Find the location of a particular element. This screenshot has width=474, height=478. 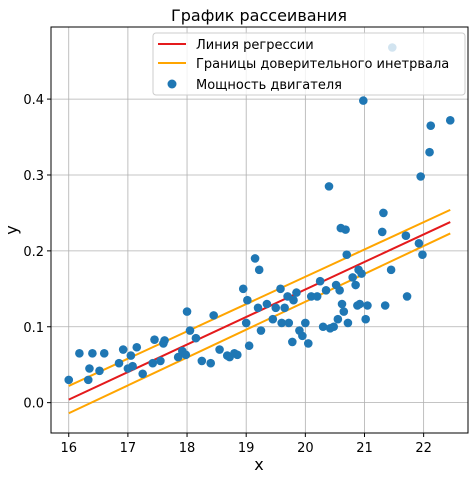

legend-points-swatch is located at coordinates (172, 84).